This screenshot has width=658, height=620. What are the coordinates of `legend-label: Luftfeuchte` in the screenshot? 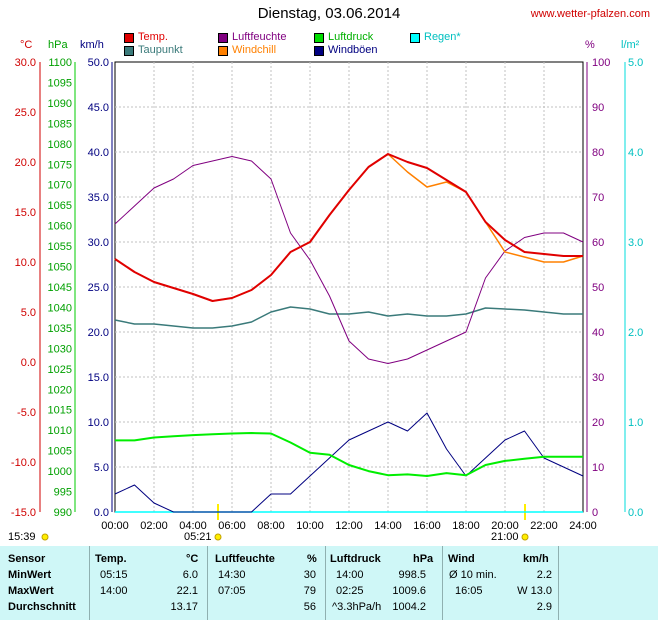 It's located at (259, 37).